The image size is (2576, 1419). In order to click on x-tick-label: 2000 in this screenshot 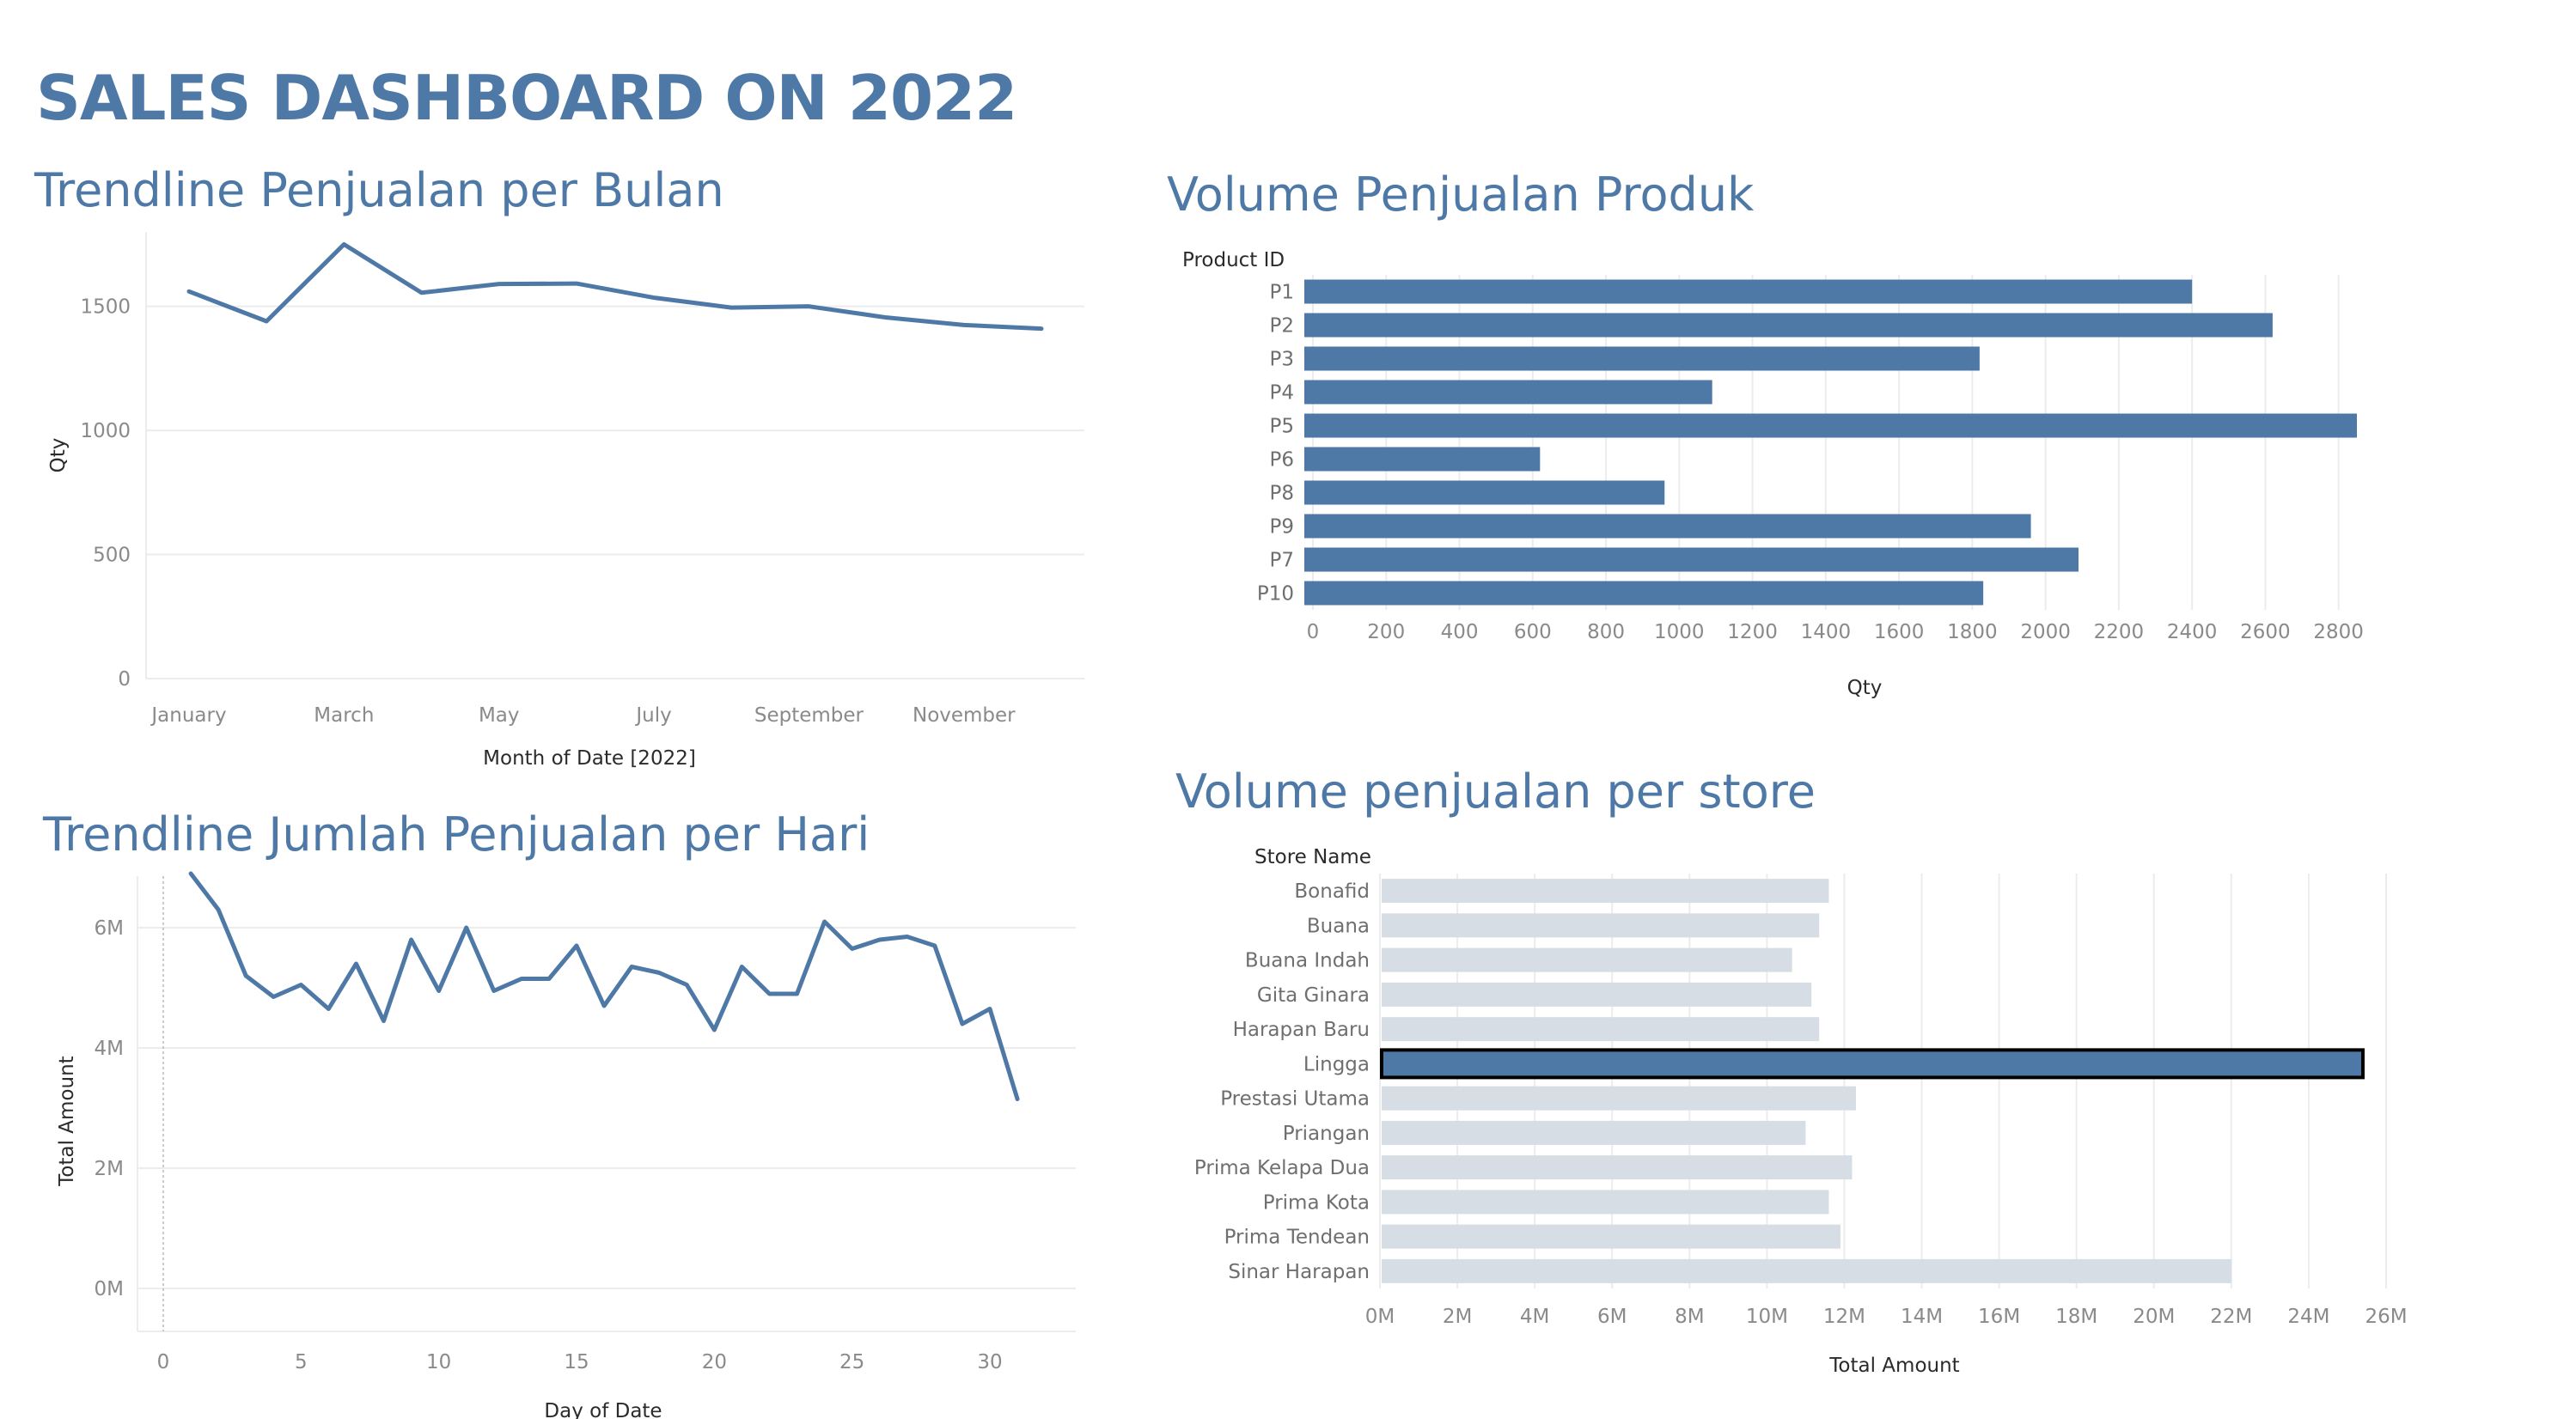, I will do `click(2045, 632)`.